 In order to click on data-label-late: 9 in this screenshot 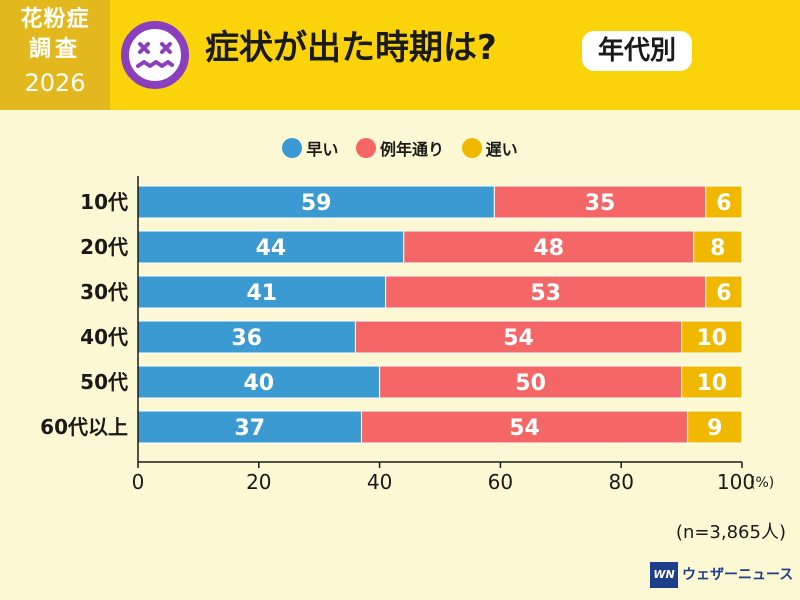, I will do `click(714, 428)`.